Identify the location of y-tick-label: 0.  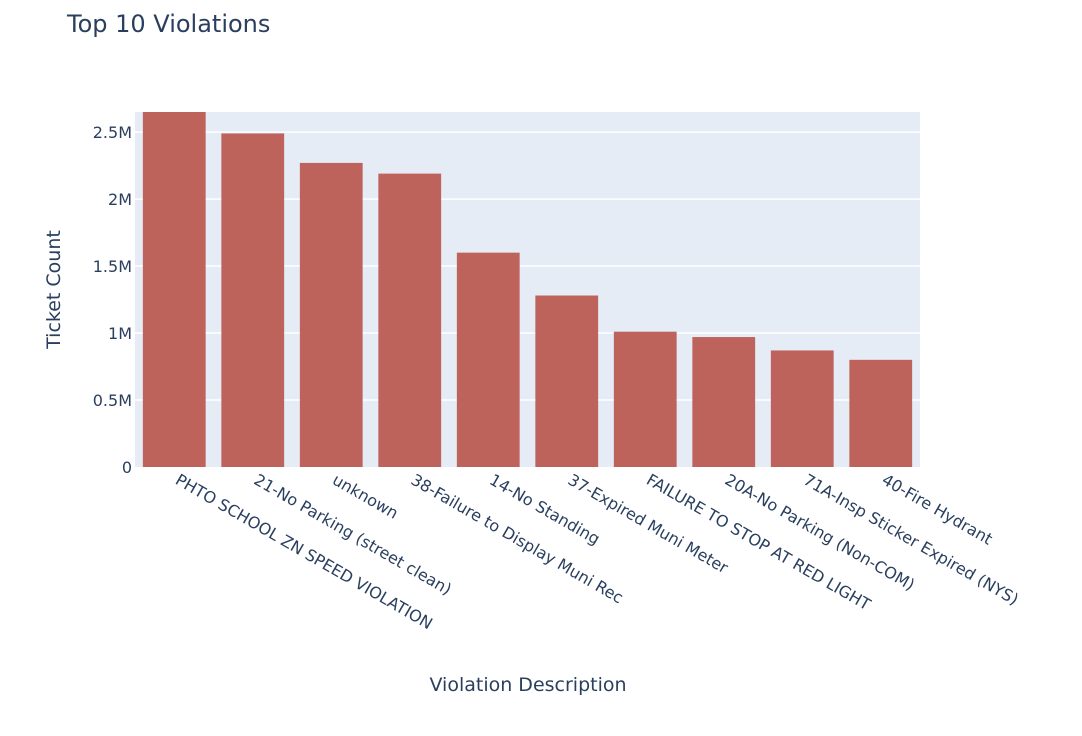
(127, 467).